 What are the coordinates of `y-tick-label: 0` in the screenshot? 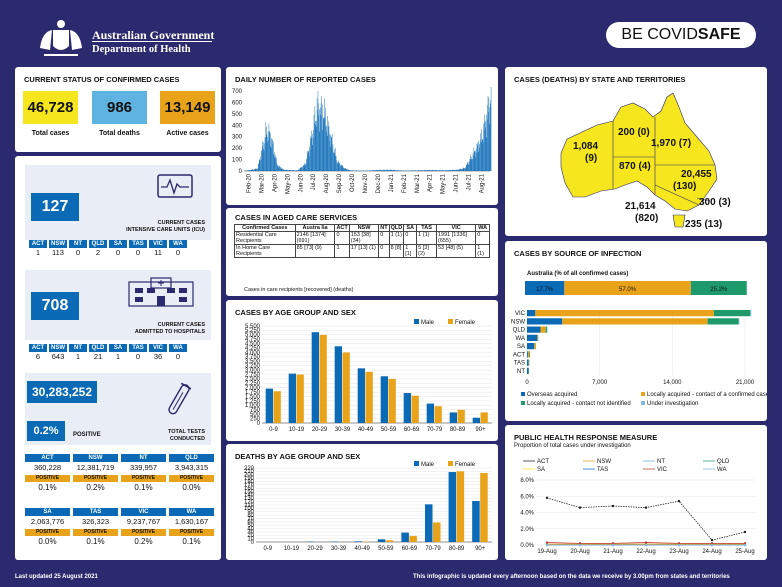 It's located at (259, 424).